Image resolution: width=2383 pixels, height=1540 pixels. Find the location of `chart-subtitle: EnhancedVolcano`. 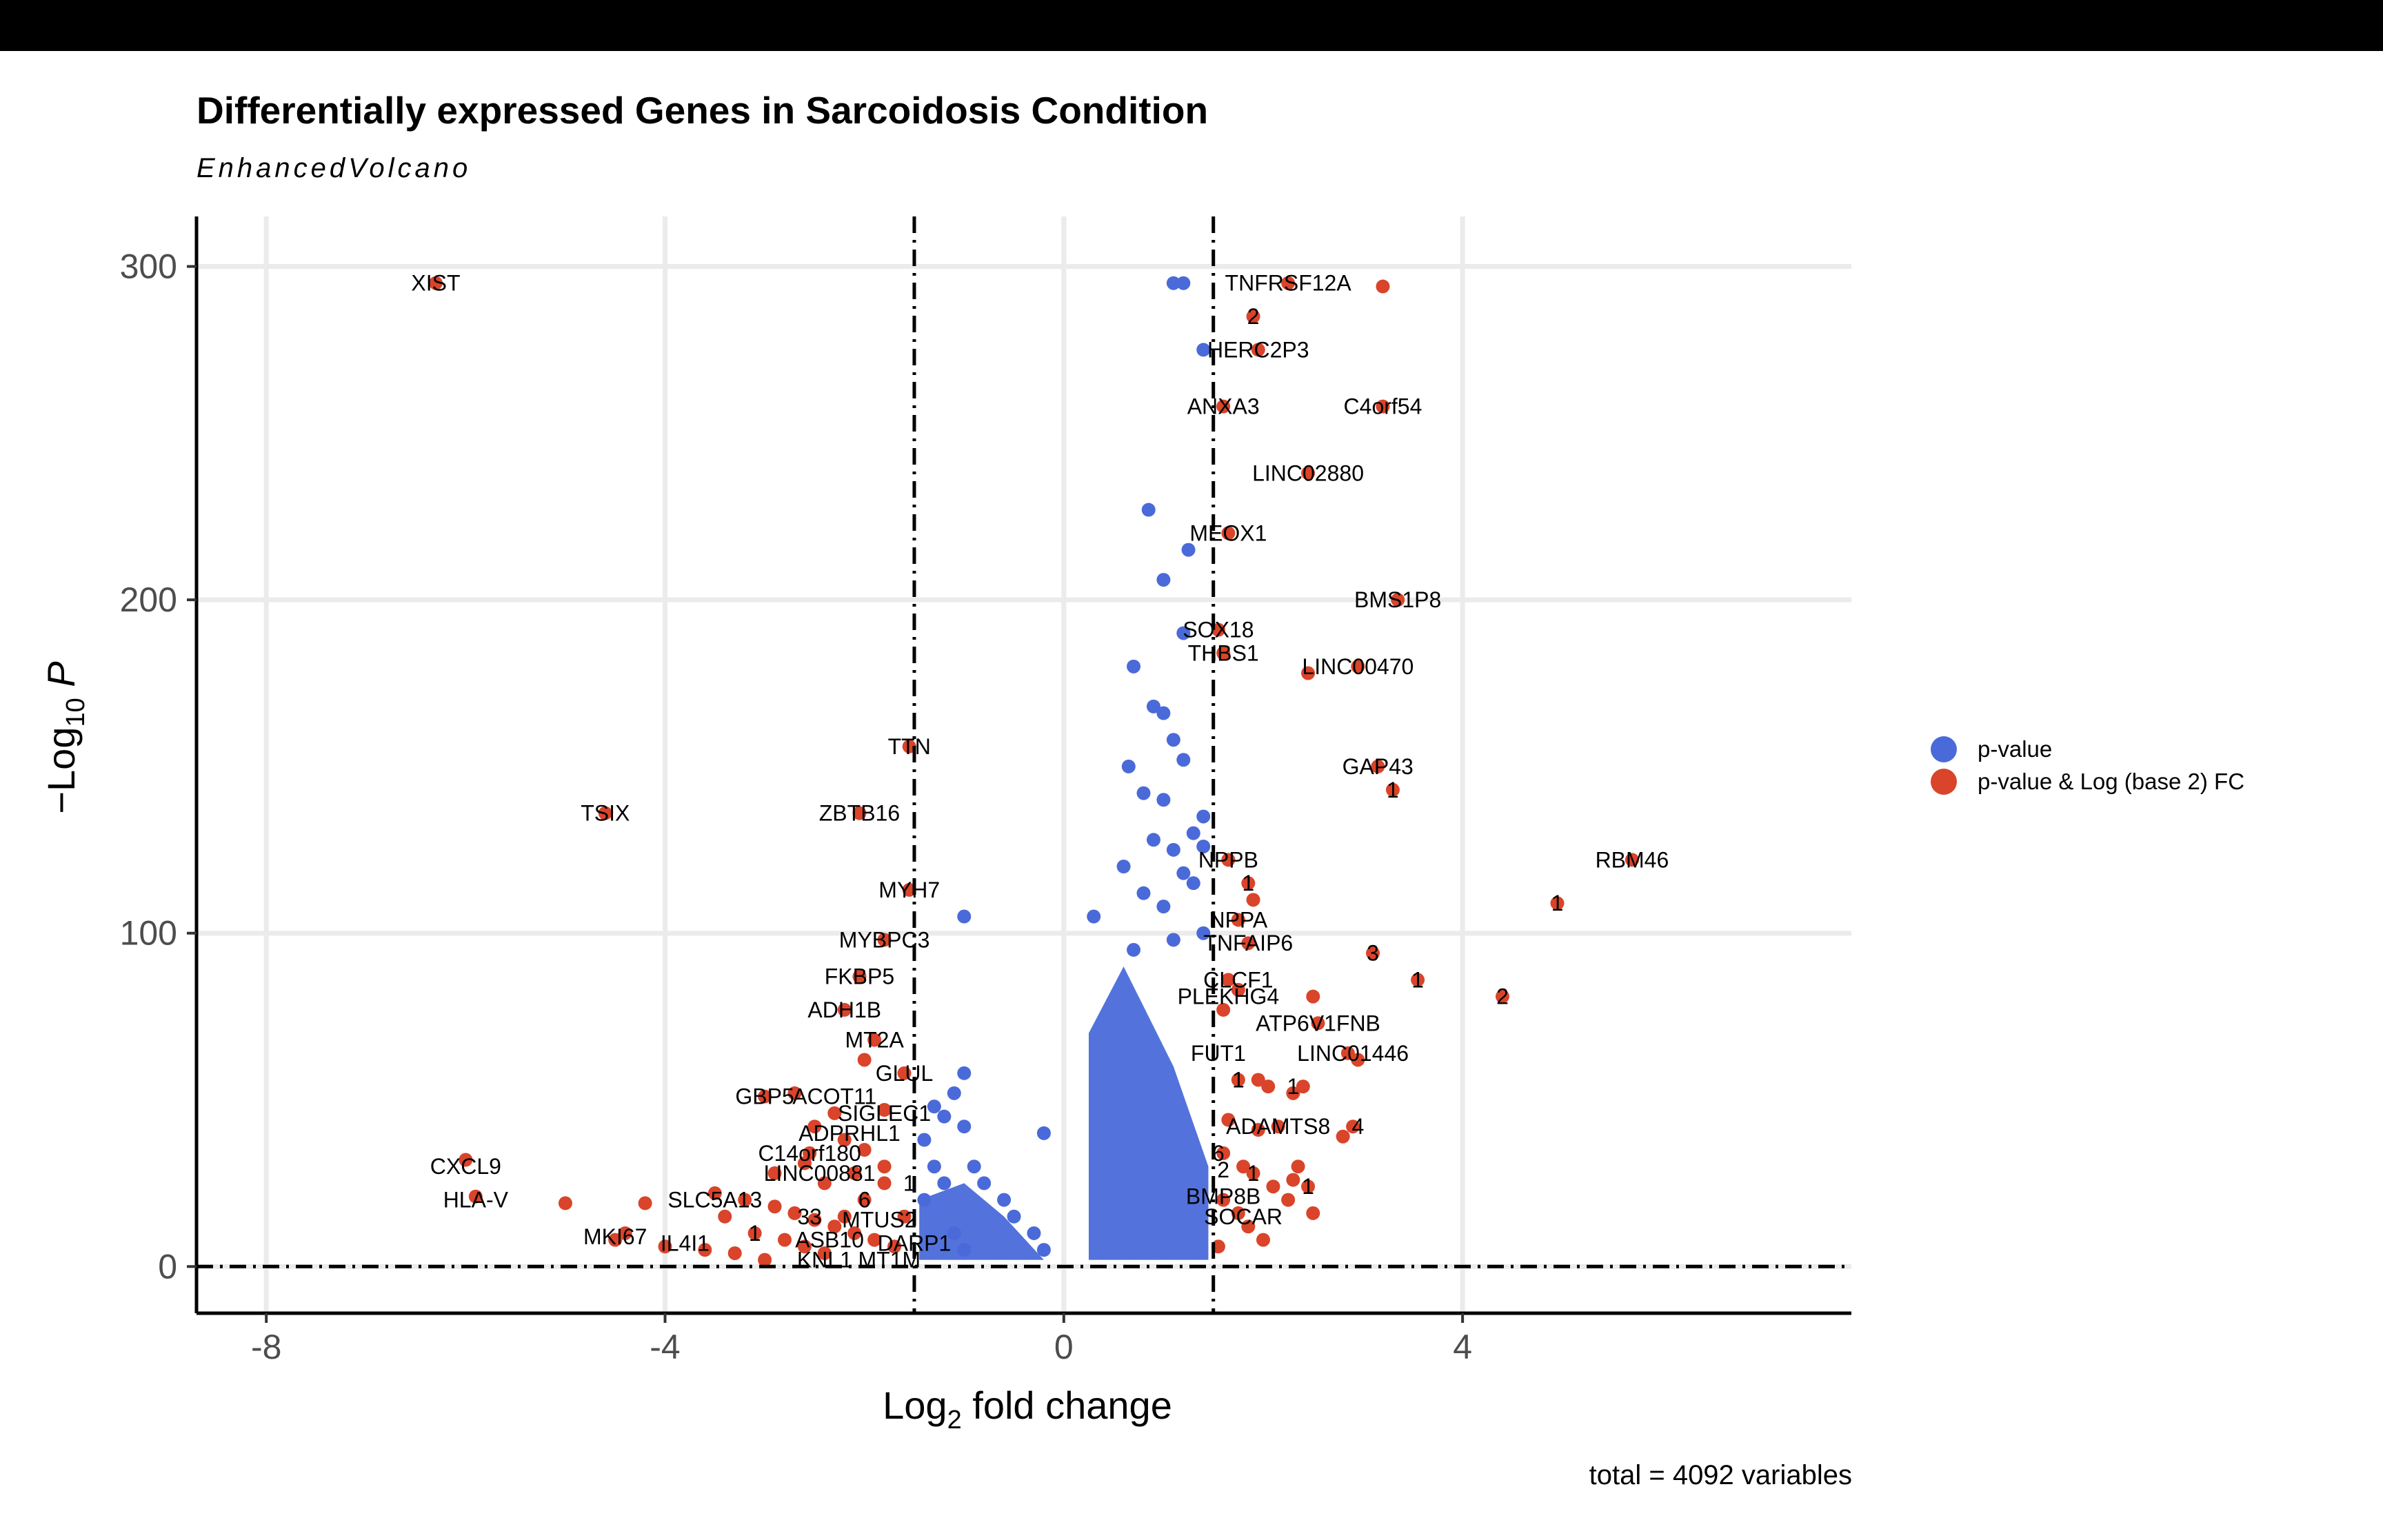

chart-subtitle: EnhancedVolcano is located at coordinates (334, 168).